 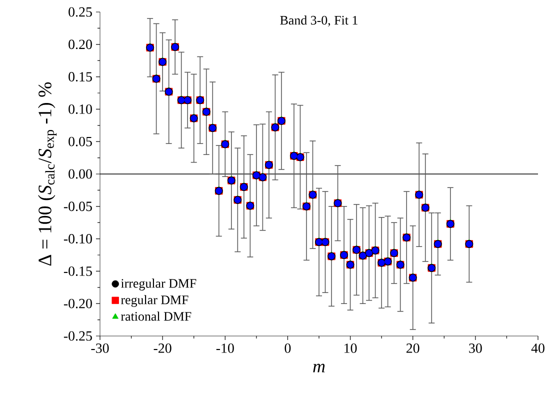 I want to click on y-tick-label: -0.15, so click(x=78, y=271).